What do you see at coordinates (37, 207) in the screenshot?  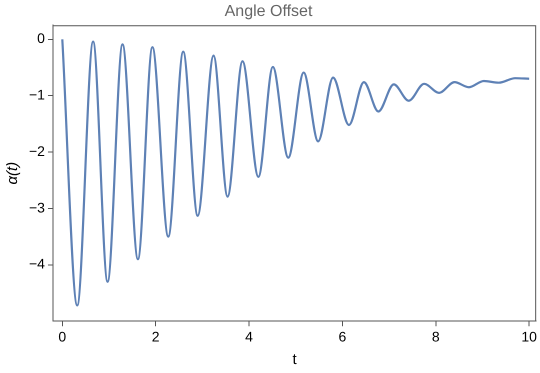 I see `y-tick-label: −3` at bounding box center [37, 207].